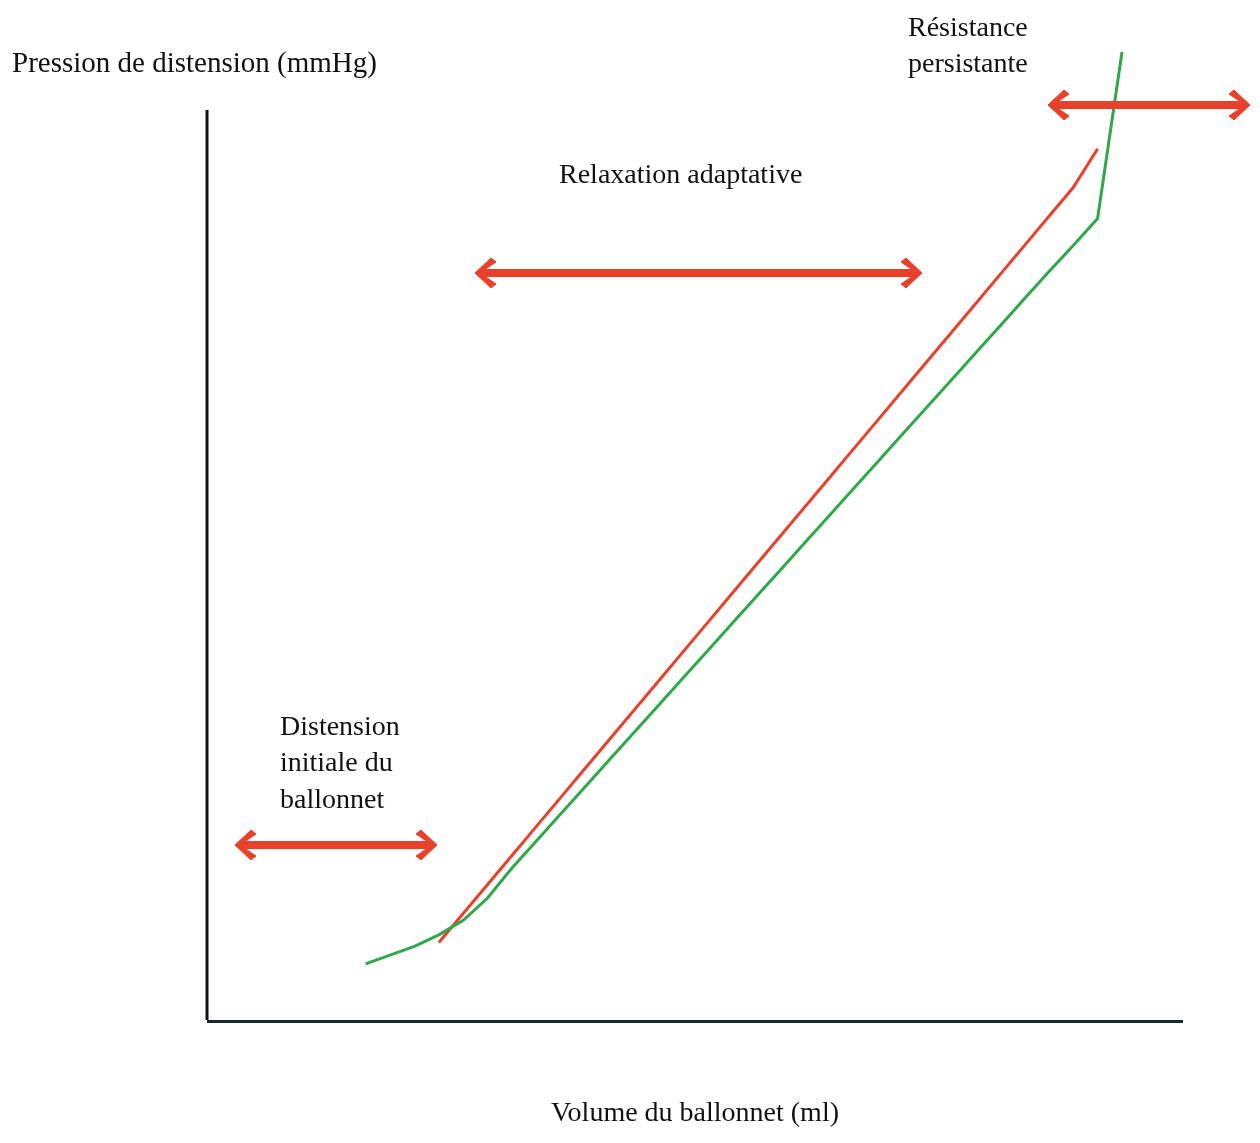 Image resolution: width=1260 pixels, height=1143 pixels. I want to click on y-axis-title: Pression de distension (mmHg), so click(194, 62).